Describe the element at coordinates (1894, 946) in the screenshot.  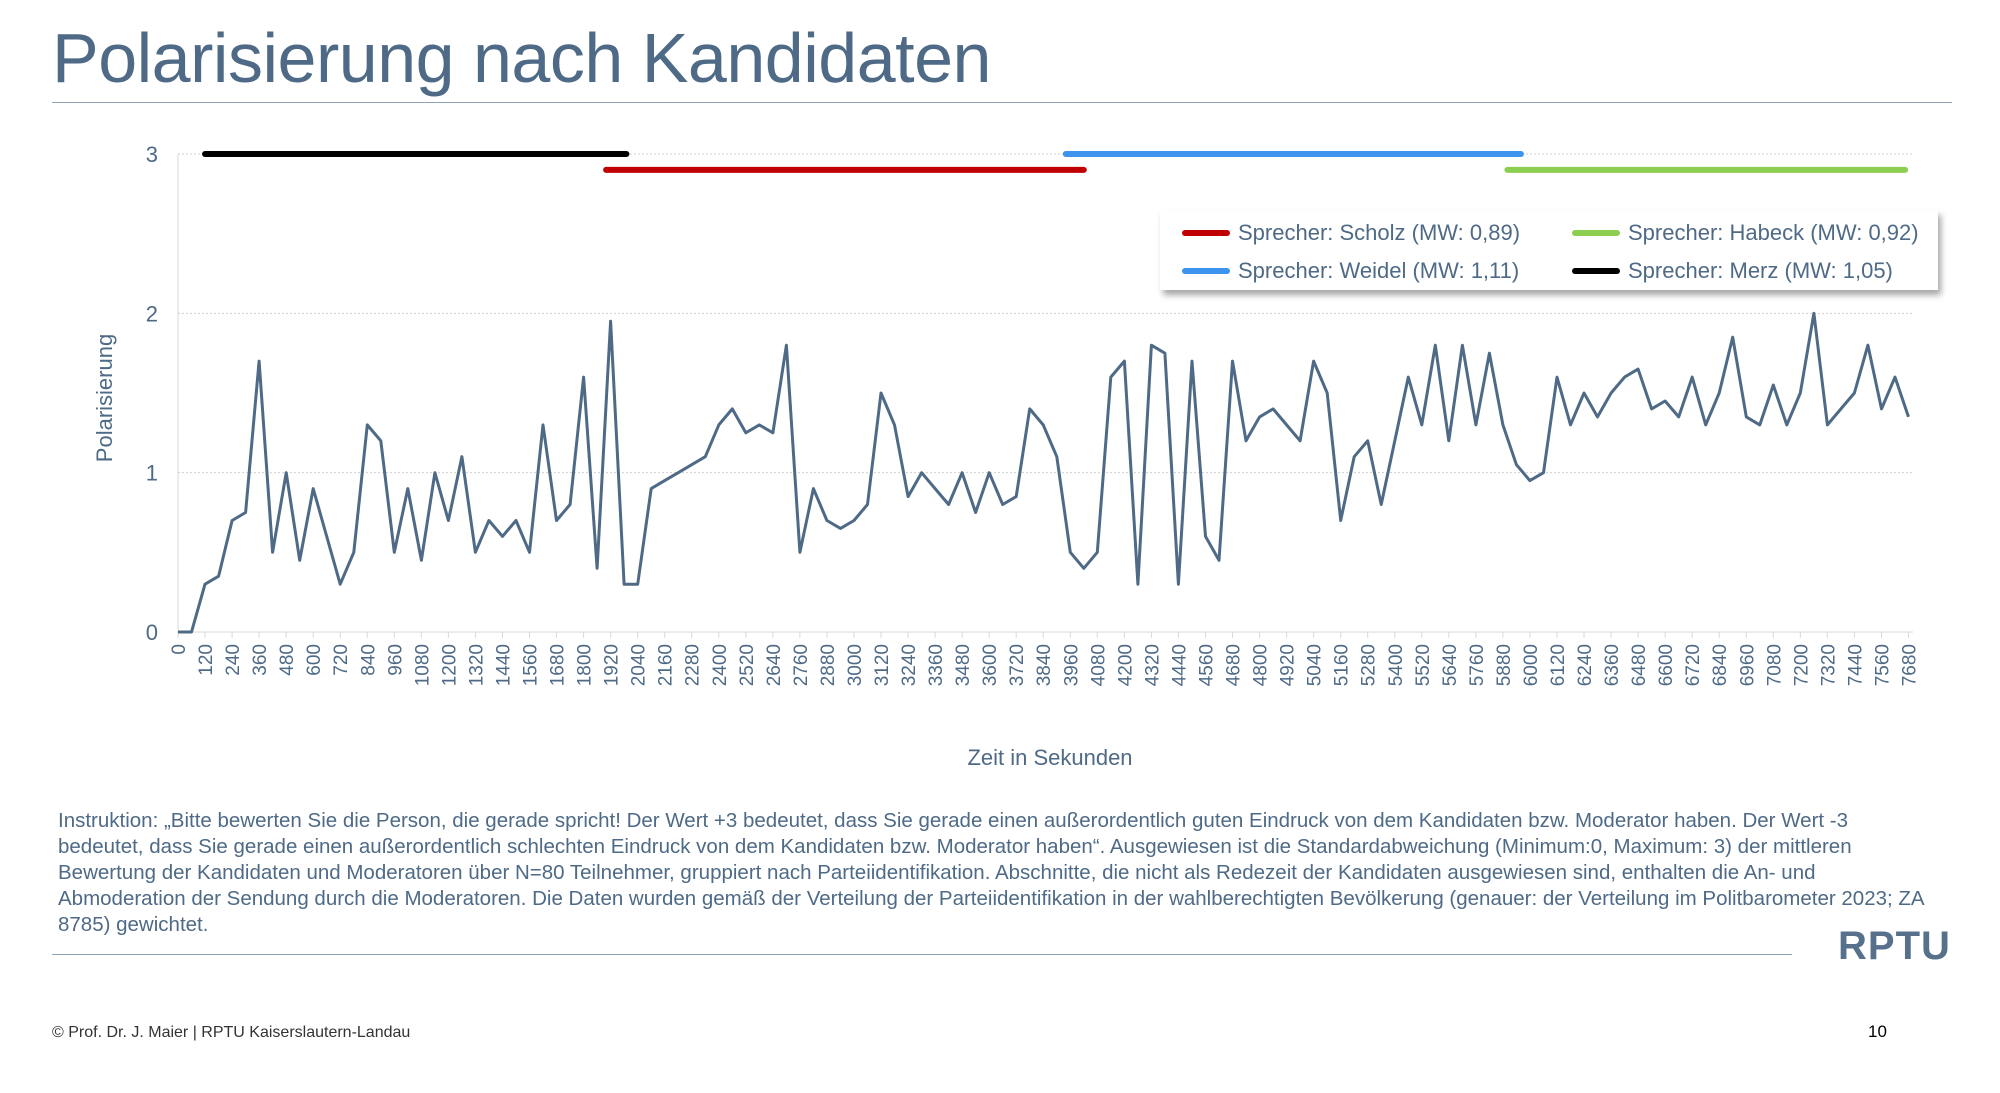
I see `rptu-logo: RPTU` at that location.